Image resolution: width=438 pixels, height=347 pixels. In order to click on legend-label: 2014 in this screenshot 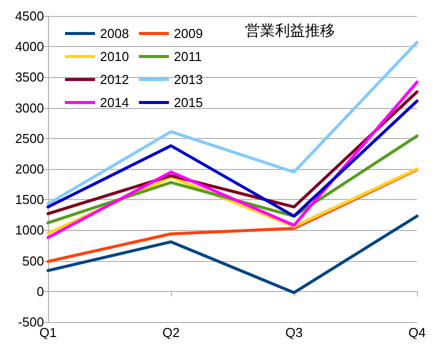, I will do `click(114, 102)`.